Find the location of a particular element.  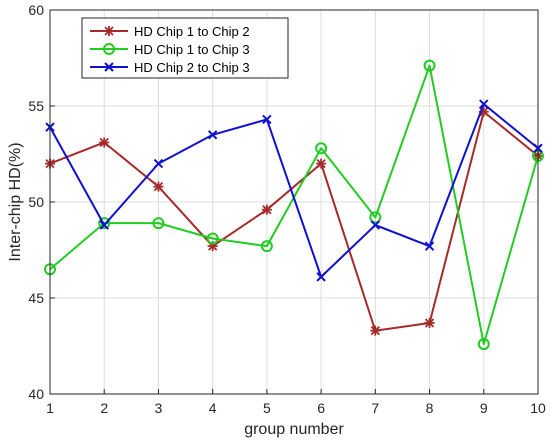

legend-item: HD Chip 2 to Chip 3 is located at coordinates (170, 67).